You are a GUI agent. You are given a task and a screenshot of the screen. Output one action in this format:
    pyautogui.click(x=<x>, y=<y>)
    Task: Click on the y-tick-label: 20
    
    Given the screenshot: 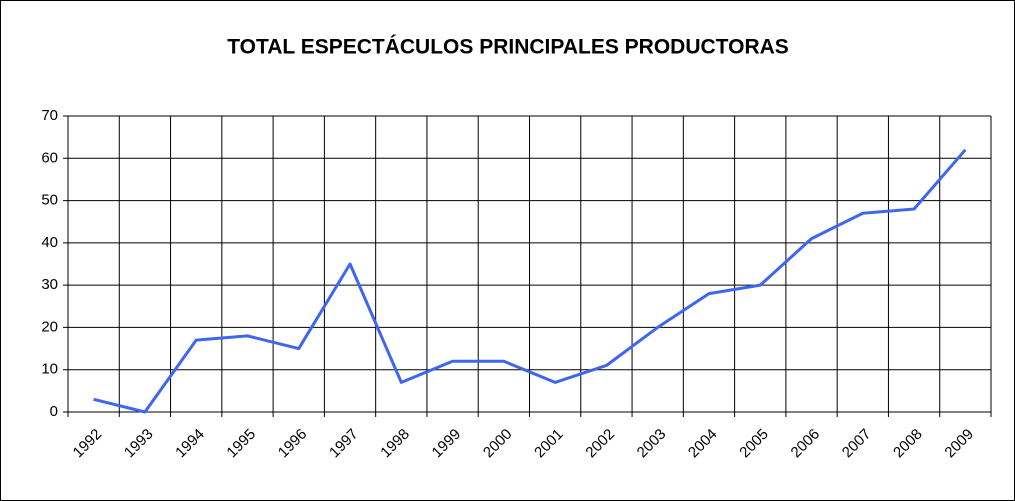 What is the action you would take?
    pyautogui.click(x=49, y=326)
    